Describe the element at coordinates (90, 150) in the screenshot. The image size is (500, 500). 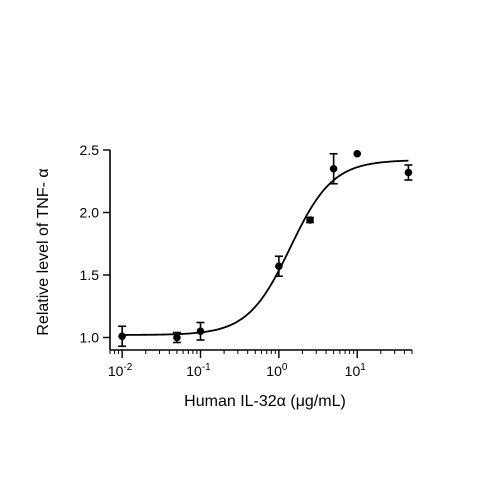
I see `y-tick-label: 2.5` at that location.